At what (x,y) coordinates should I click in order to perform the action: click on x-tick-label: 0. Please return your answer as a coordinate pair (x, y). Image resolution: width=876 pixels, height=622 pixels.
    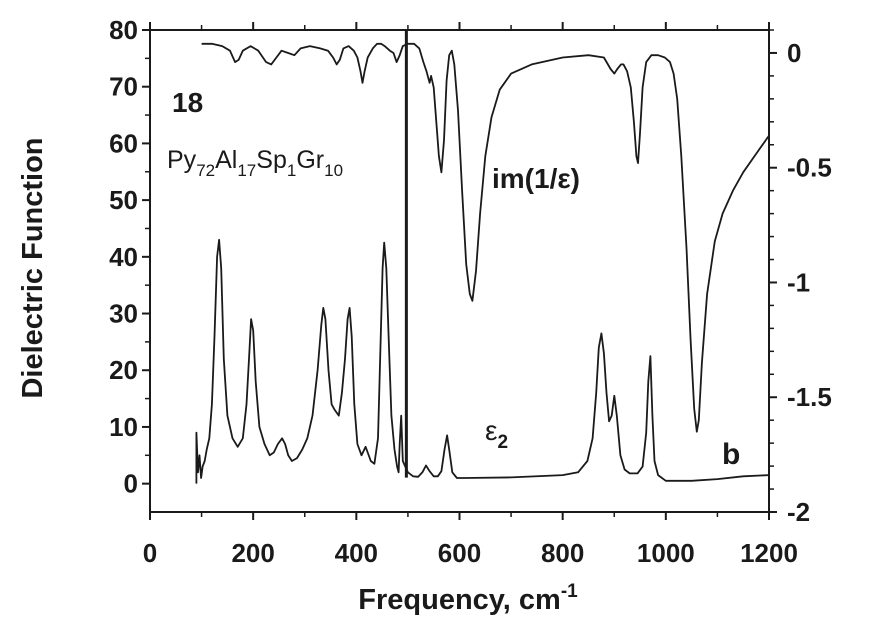
    Looking at the image, I should click on (150, 553).